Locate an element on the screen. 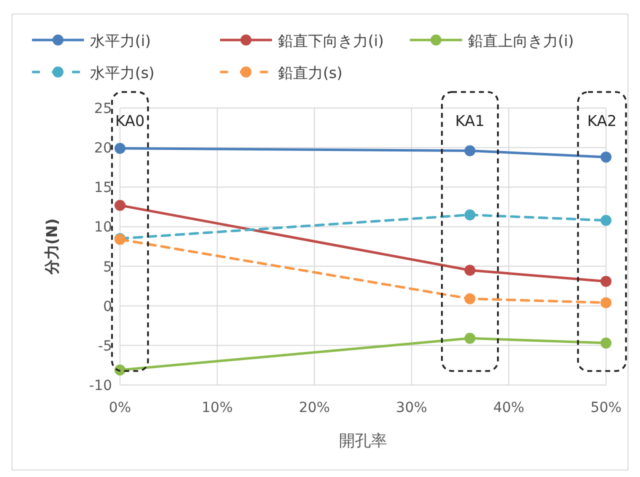 This screenshot has height=477, width=640. legend-label: 鉛直上向き力(i) is located at coordinates (521, 41).